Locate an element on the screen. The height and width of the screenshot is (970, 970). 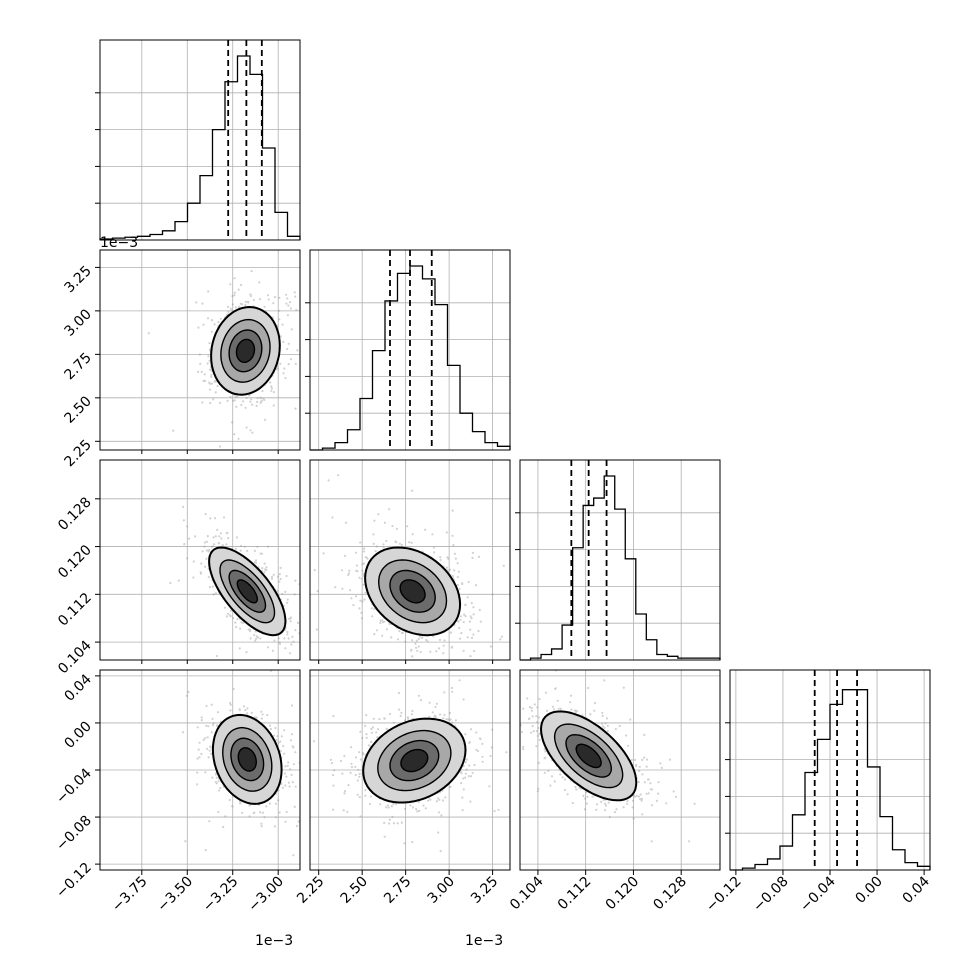
x-tick-label: 0.04 is located at coordinates (916, 889).